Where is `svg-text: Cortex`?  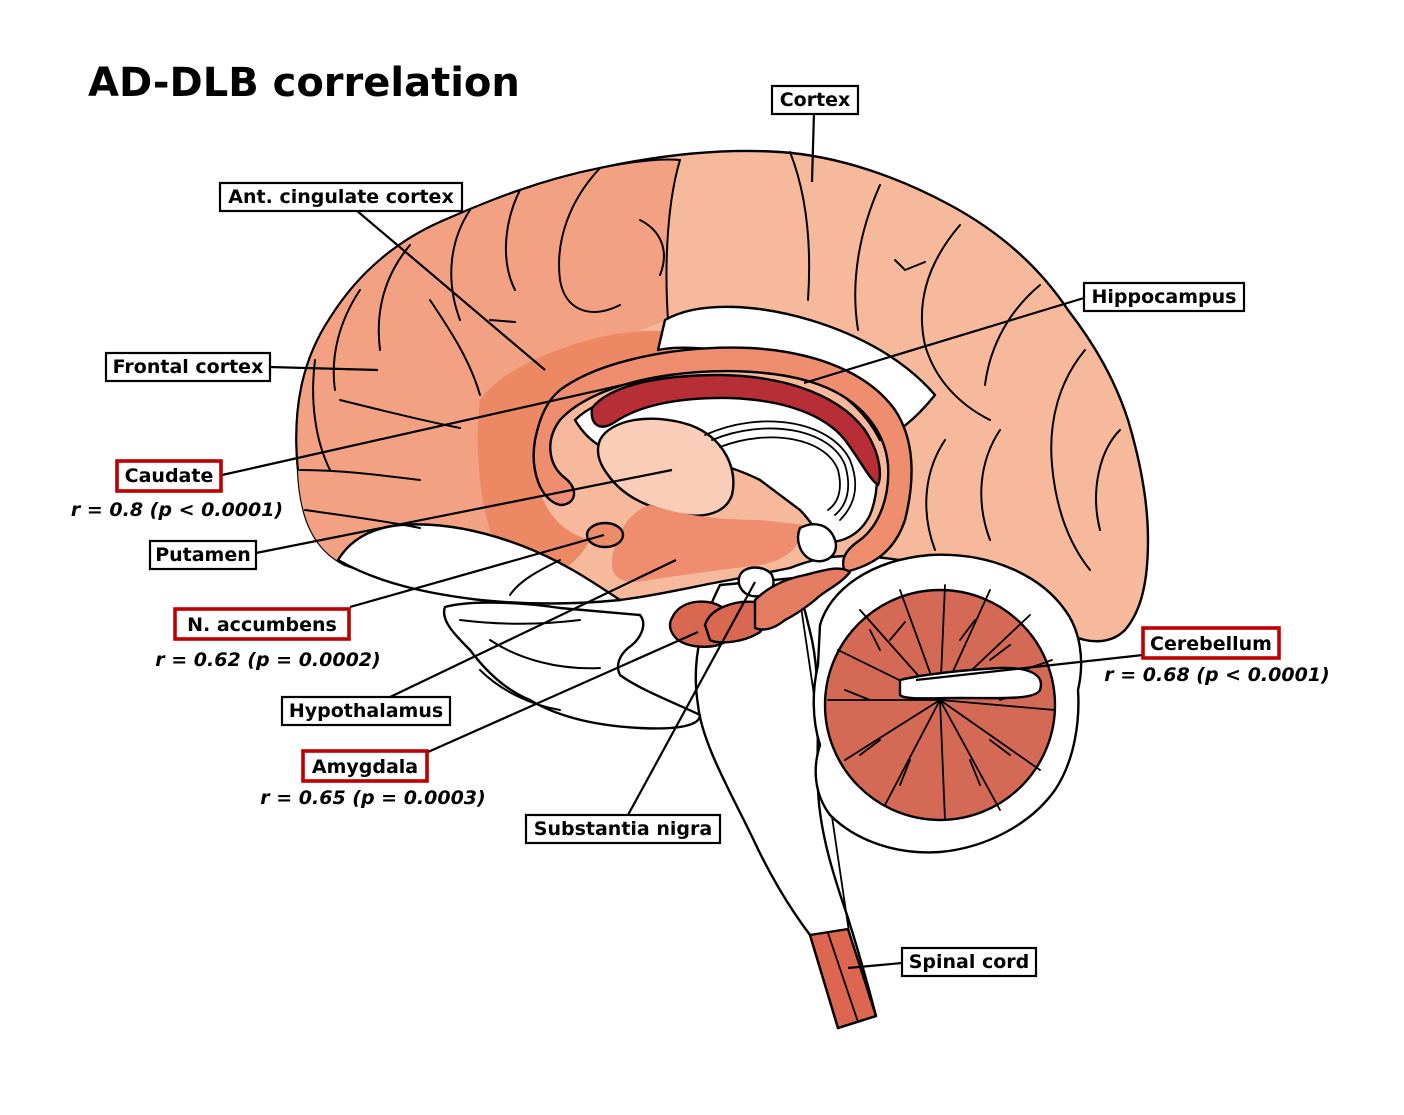 svg-text: Cortex is located at coordinates (815, 100).